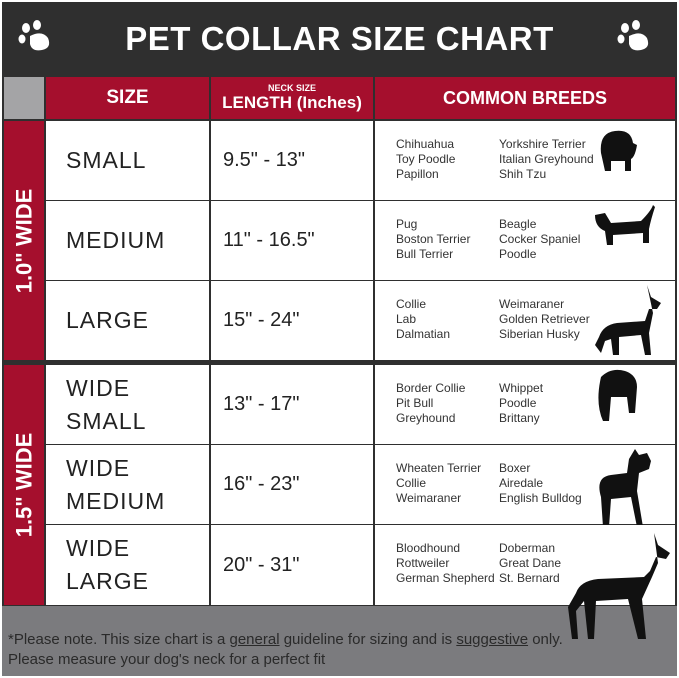 The image size is (679, 678). I want to click on length-value: 9.5" - 13", so click(264, 160).